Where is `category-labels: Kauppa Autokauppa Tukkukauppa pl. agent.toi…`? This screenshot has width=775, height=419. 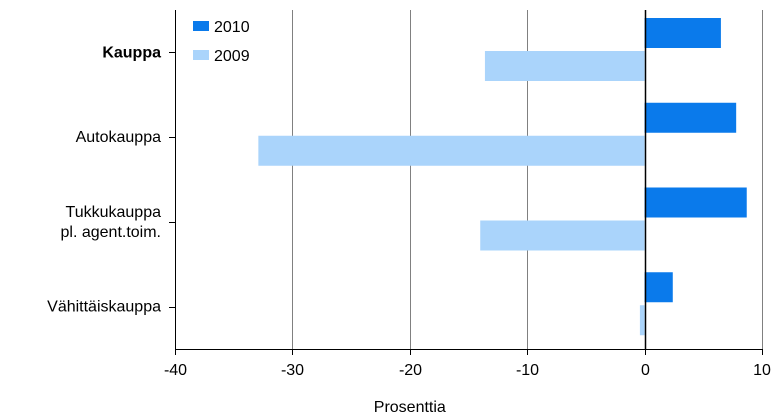 category-labels: Kauppa Autokauppa Tukkukauppa pl. agent.toi… is located at coordinates (111, 180).